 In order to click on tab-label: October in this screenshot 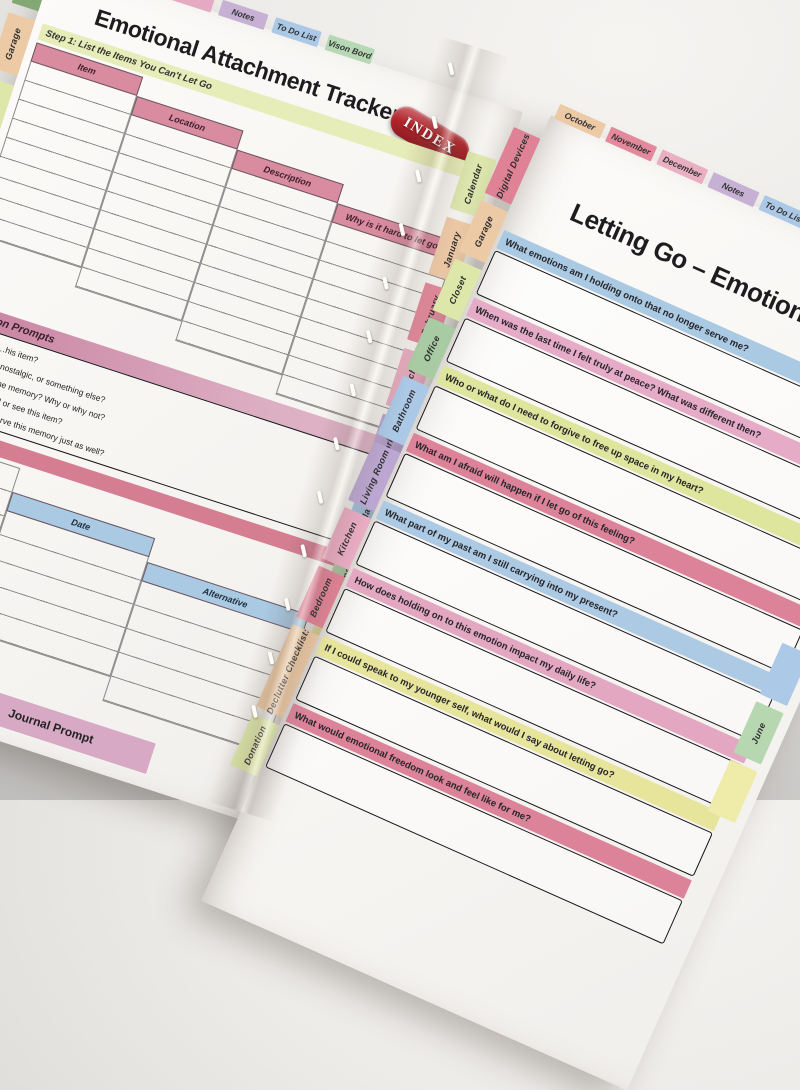, I will do `click(580, 121)`.